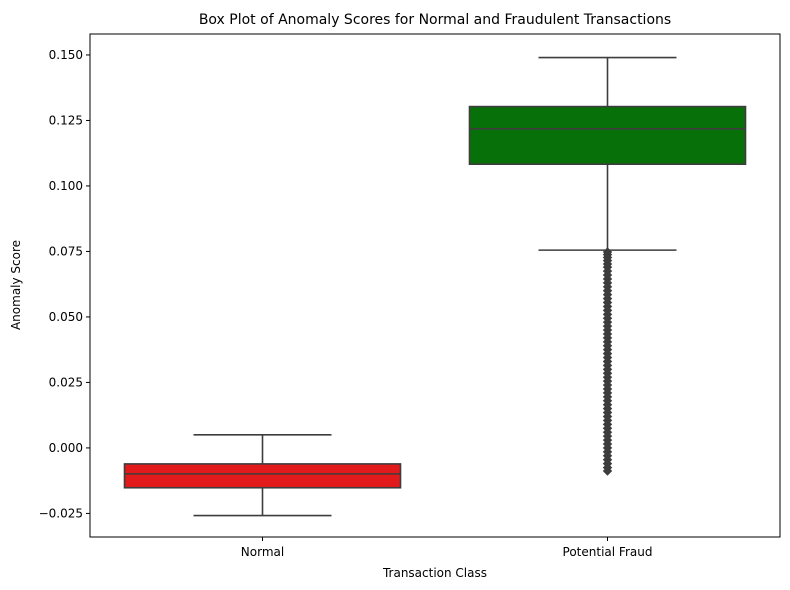  I want to click on y-tick-label: 0.150, so click(66, 55).